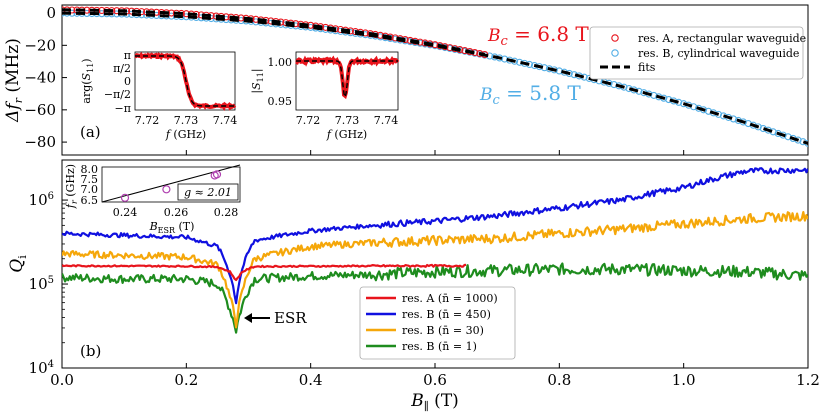 Image resolution: width=830 pixels, height=416 pixels. What do you see at coordinates (71, 186) in the screenshot?
I see `inset-gfactor-ylabel: fr (GHz)` at bounding box center [71, 186].